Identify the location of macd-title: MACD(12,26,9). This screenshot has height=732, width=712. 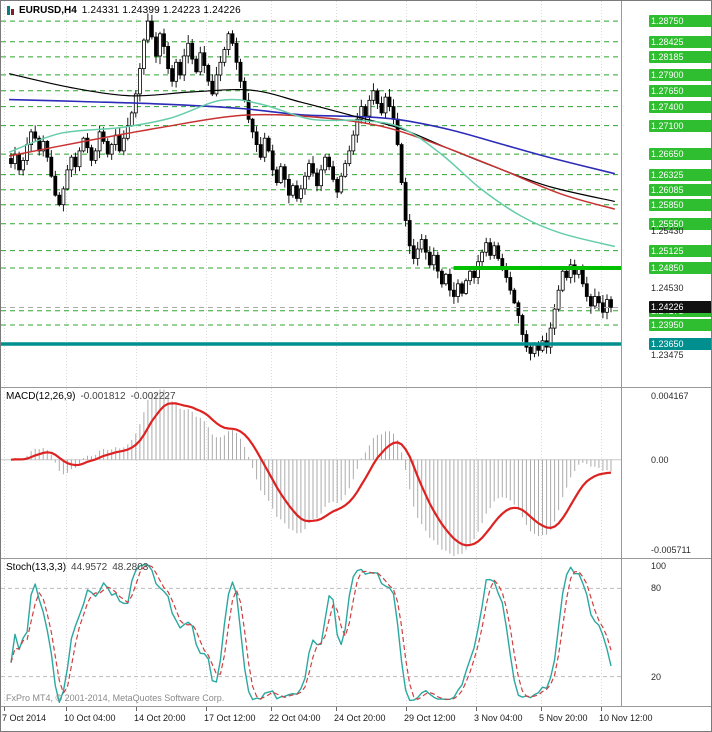
(41, 396).